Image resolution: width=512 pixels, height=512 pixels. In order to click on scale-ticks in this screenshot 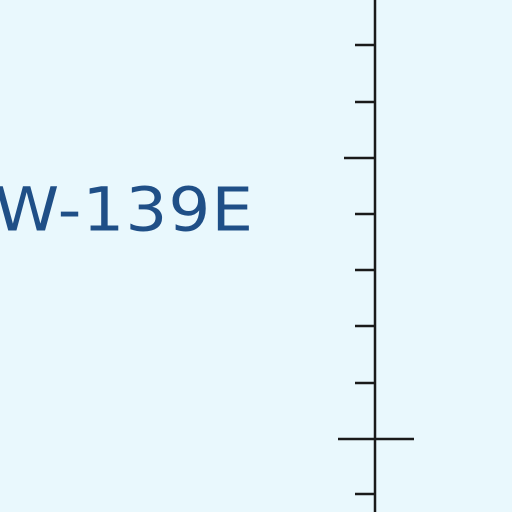, I will do `click(360, 269)`.